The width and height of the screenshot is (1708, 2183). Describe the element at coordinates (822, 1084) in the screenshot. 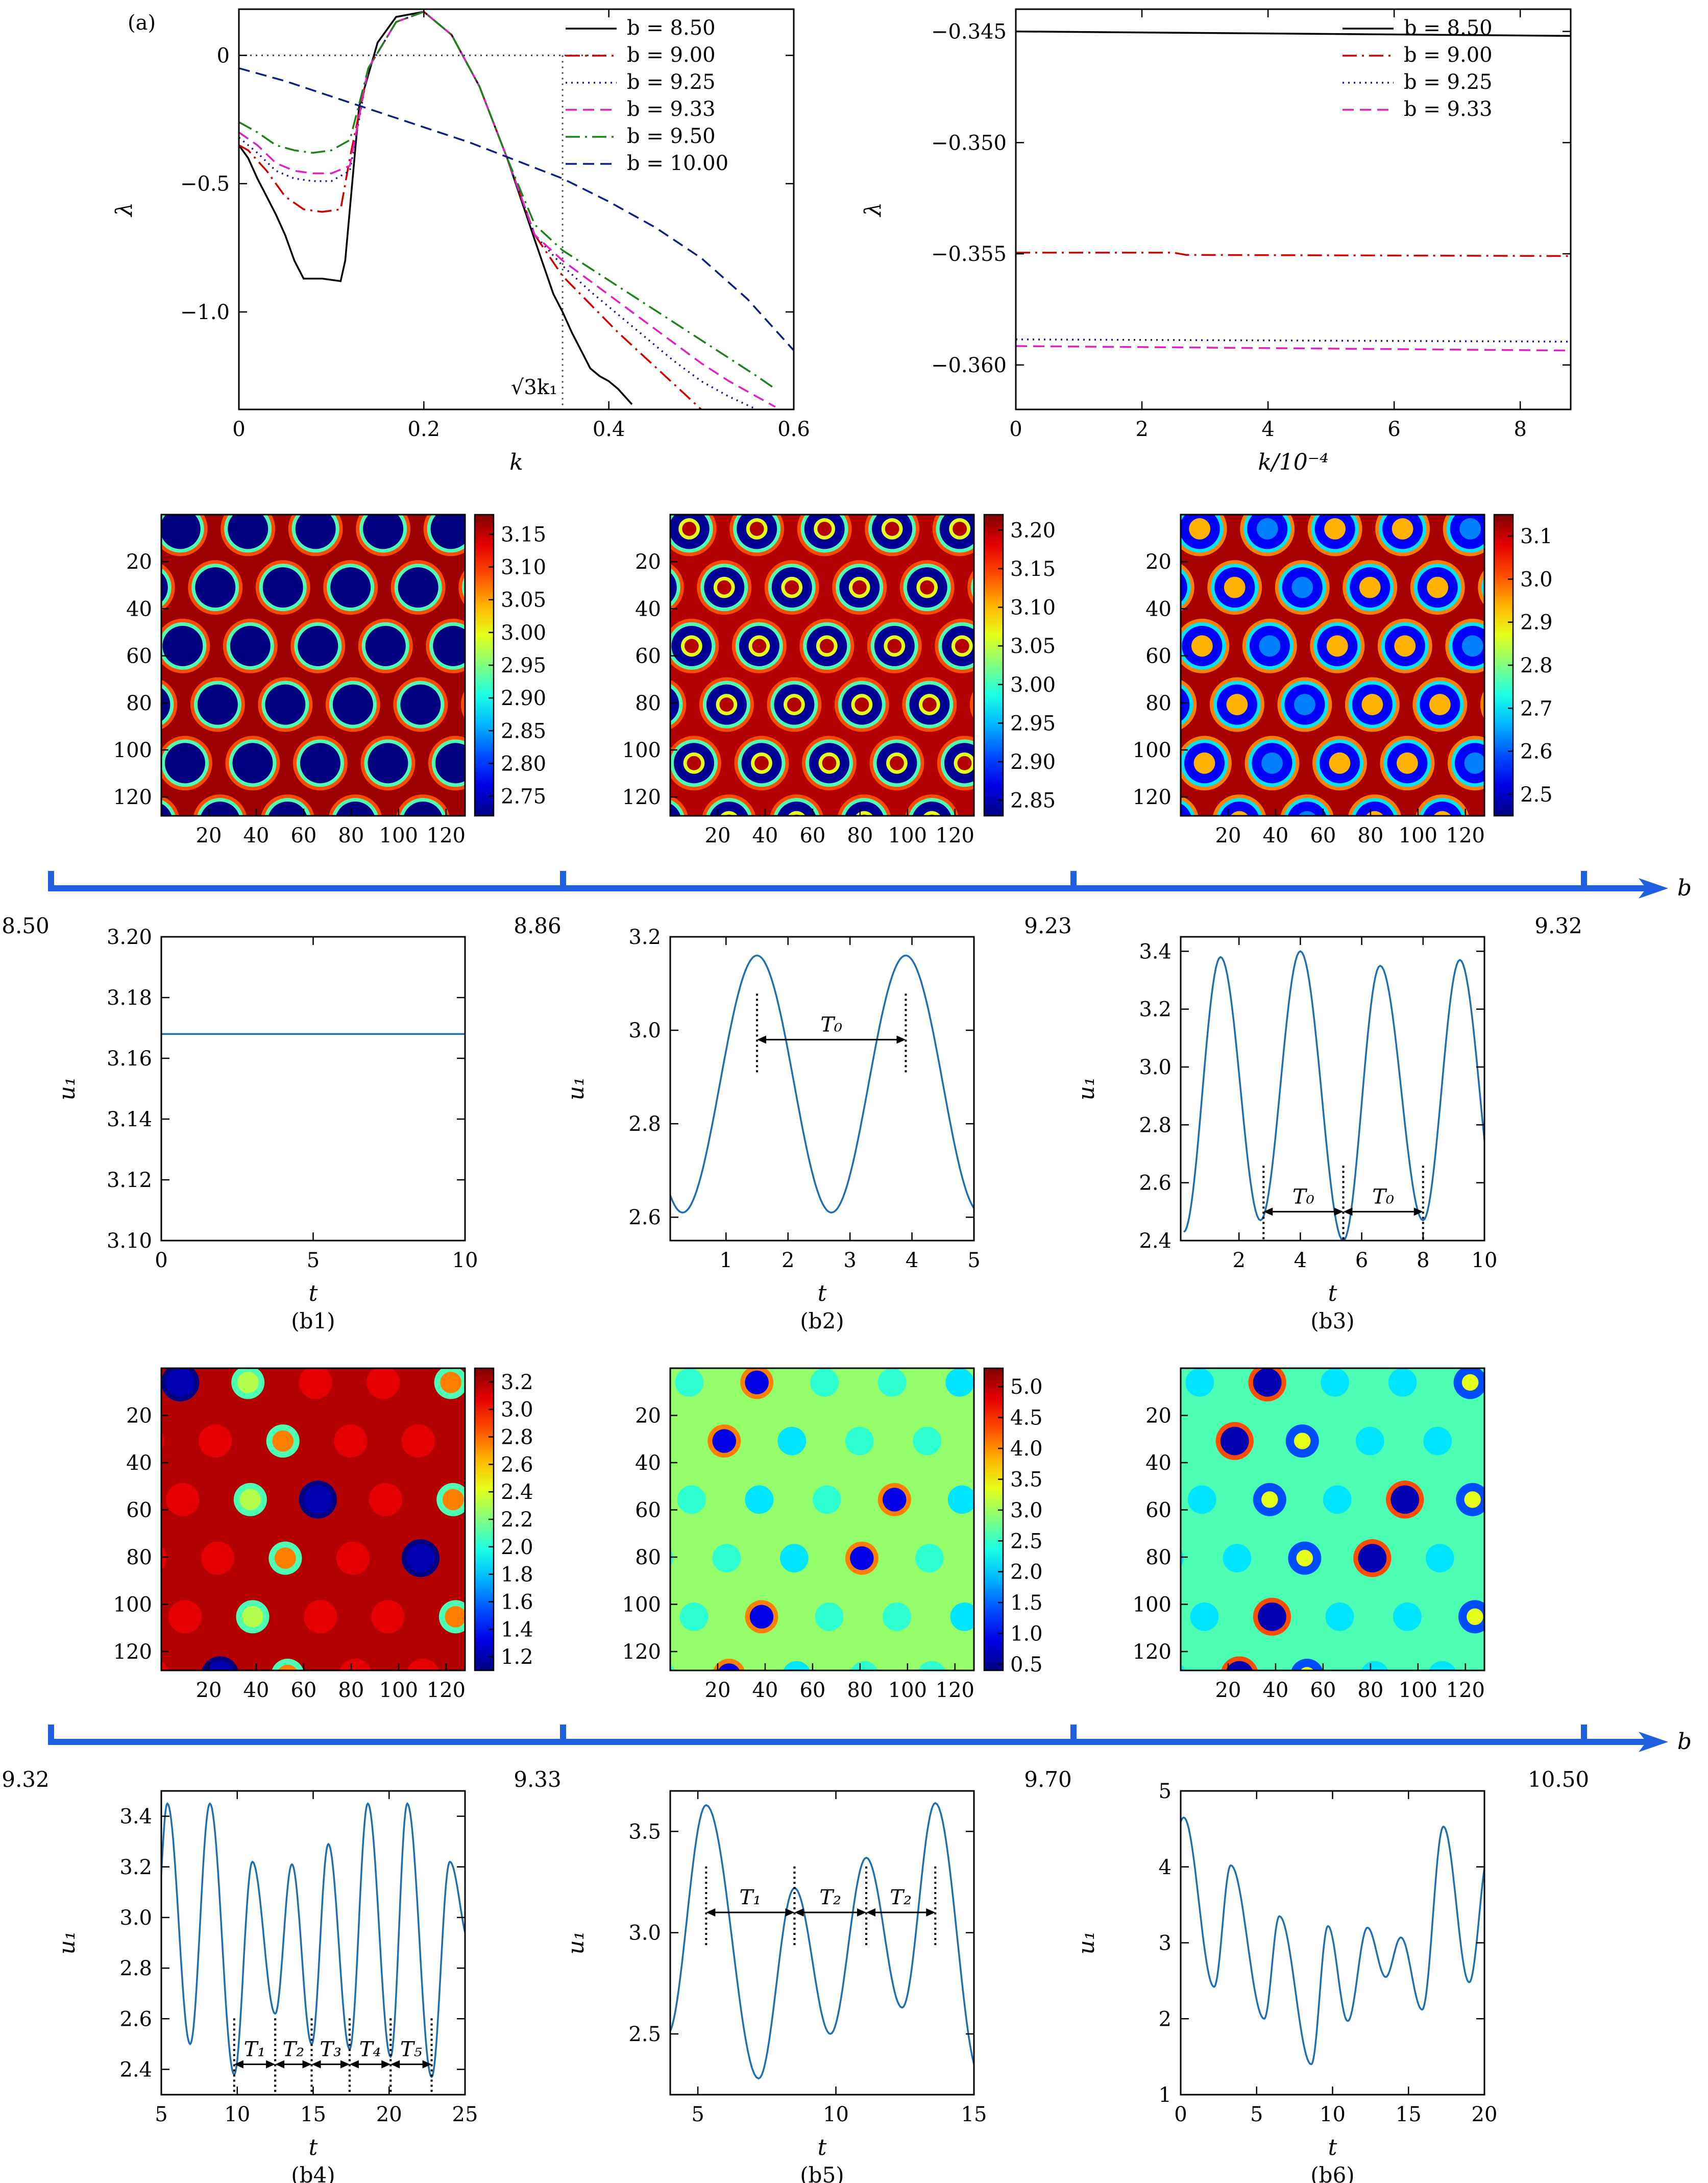

I see `plot-area` at that location.